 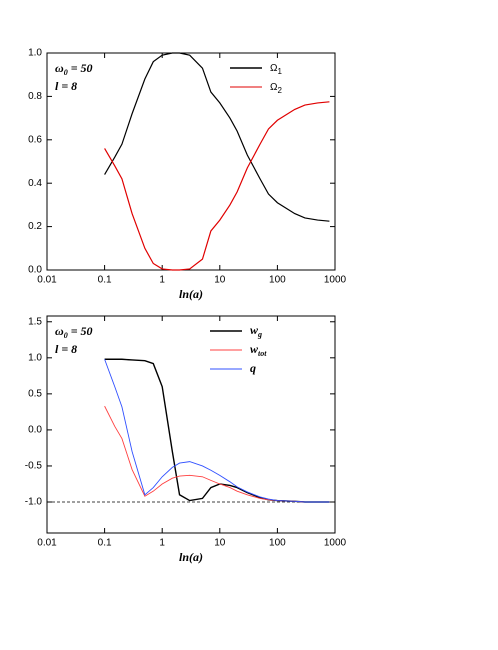 What do you see at coordinates (35, 321) in the screenshot?
I see `y-tick-label: 1.5` at bounding box center [35, 321].